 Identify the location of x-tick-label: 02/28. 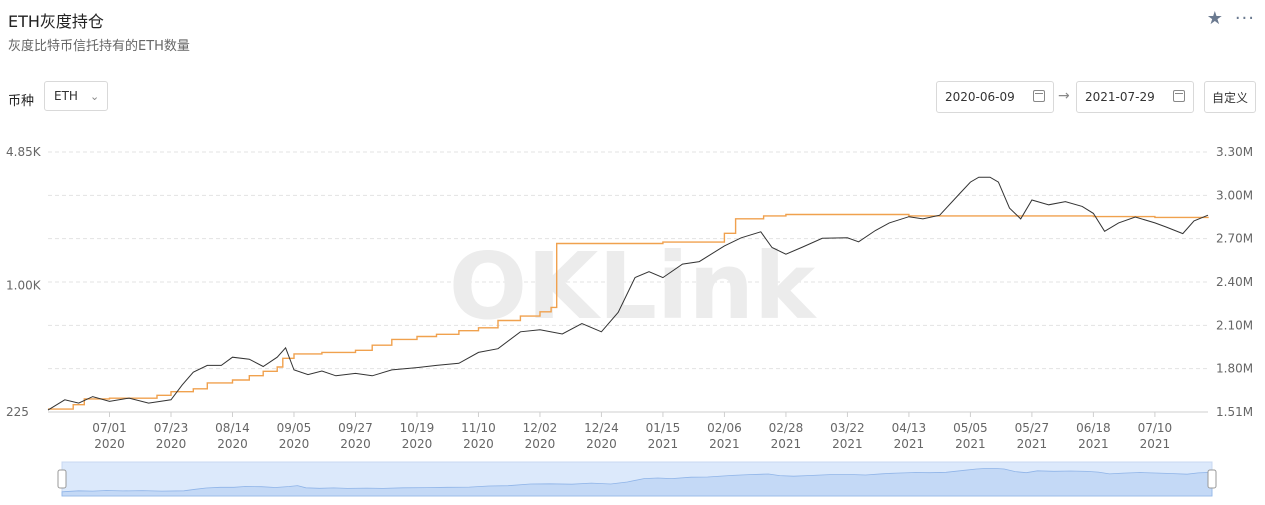
(786, 428).